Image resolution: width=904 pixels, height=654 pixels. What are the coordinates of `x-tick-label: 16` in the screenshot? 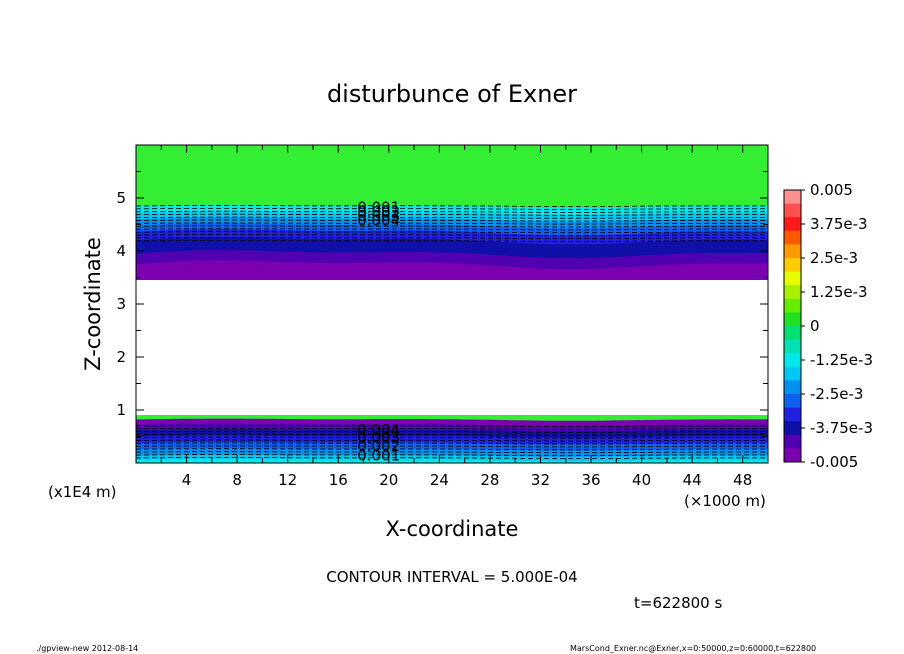 It's located at (338, 480).